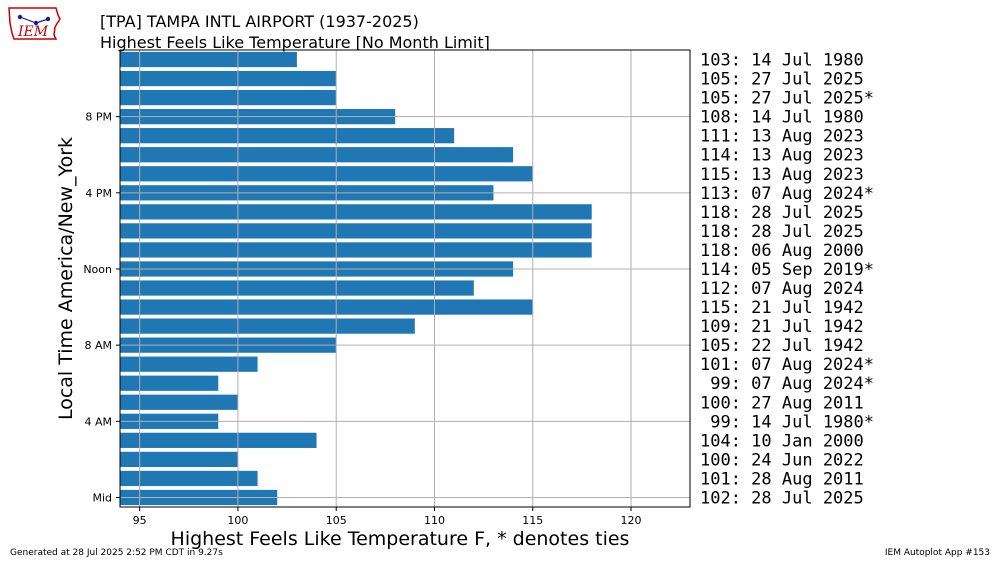  I want to click on bar-value-label: 103: 14 Jul 1980, so click(782, 61).